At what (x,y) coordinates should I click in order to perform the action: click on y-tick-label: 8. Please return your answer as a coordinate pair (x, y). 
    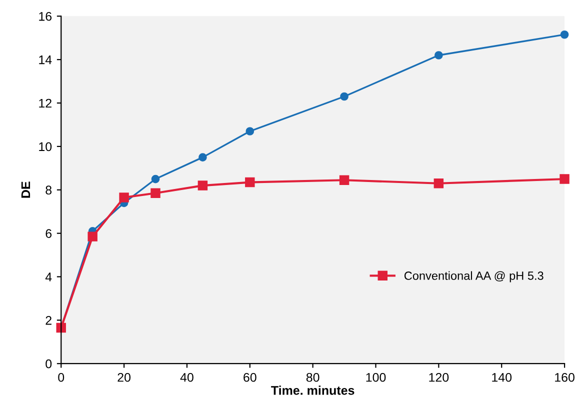
    Looking at the image, I should click on (49, 190).